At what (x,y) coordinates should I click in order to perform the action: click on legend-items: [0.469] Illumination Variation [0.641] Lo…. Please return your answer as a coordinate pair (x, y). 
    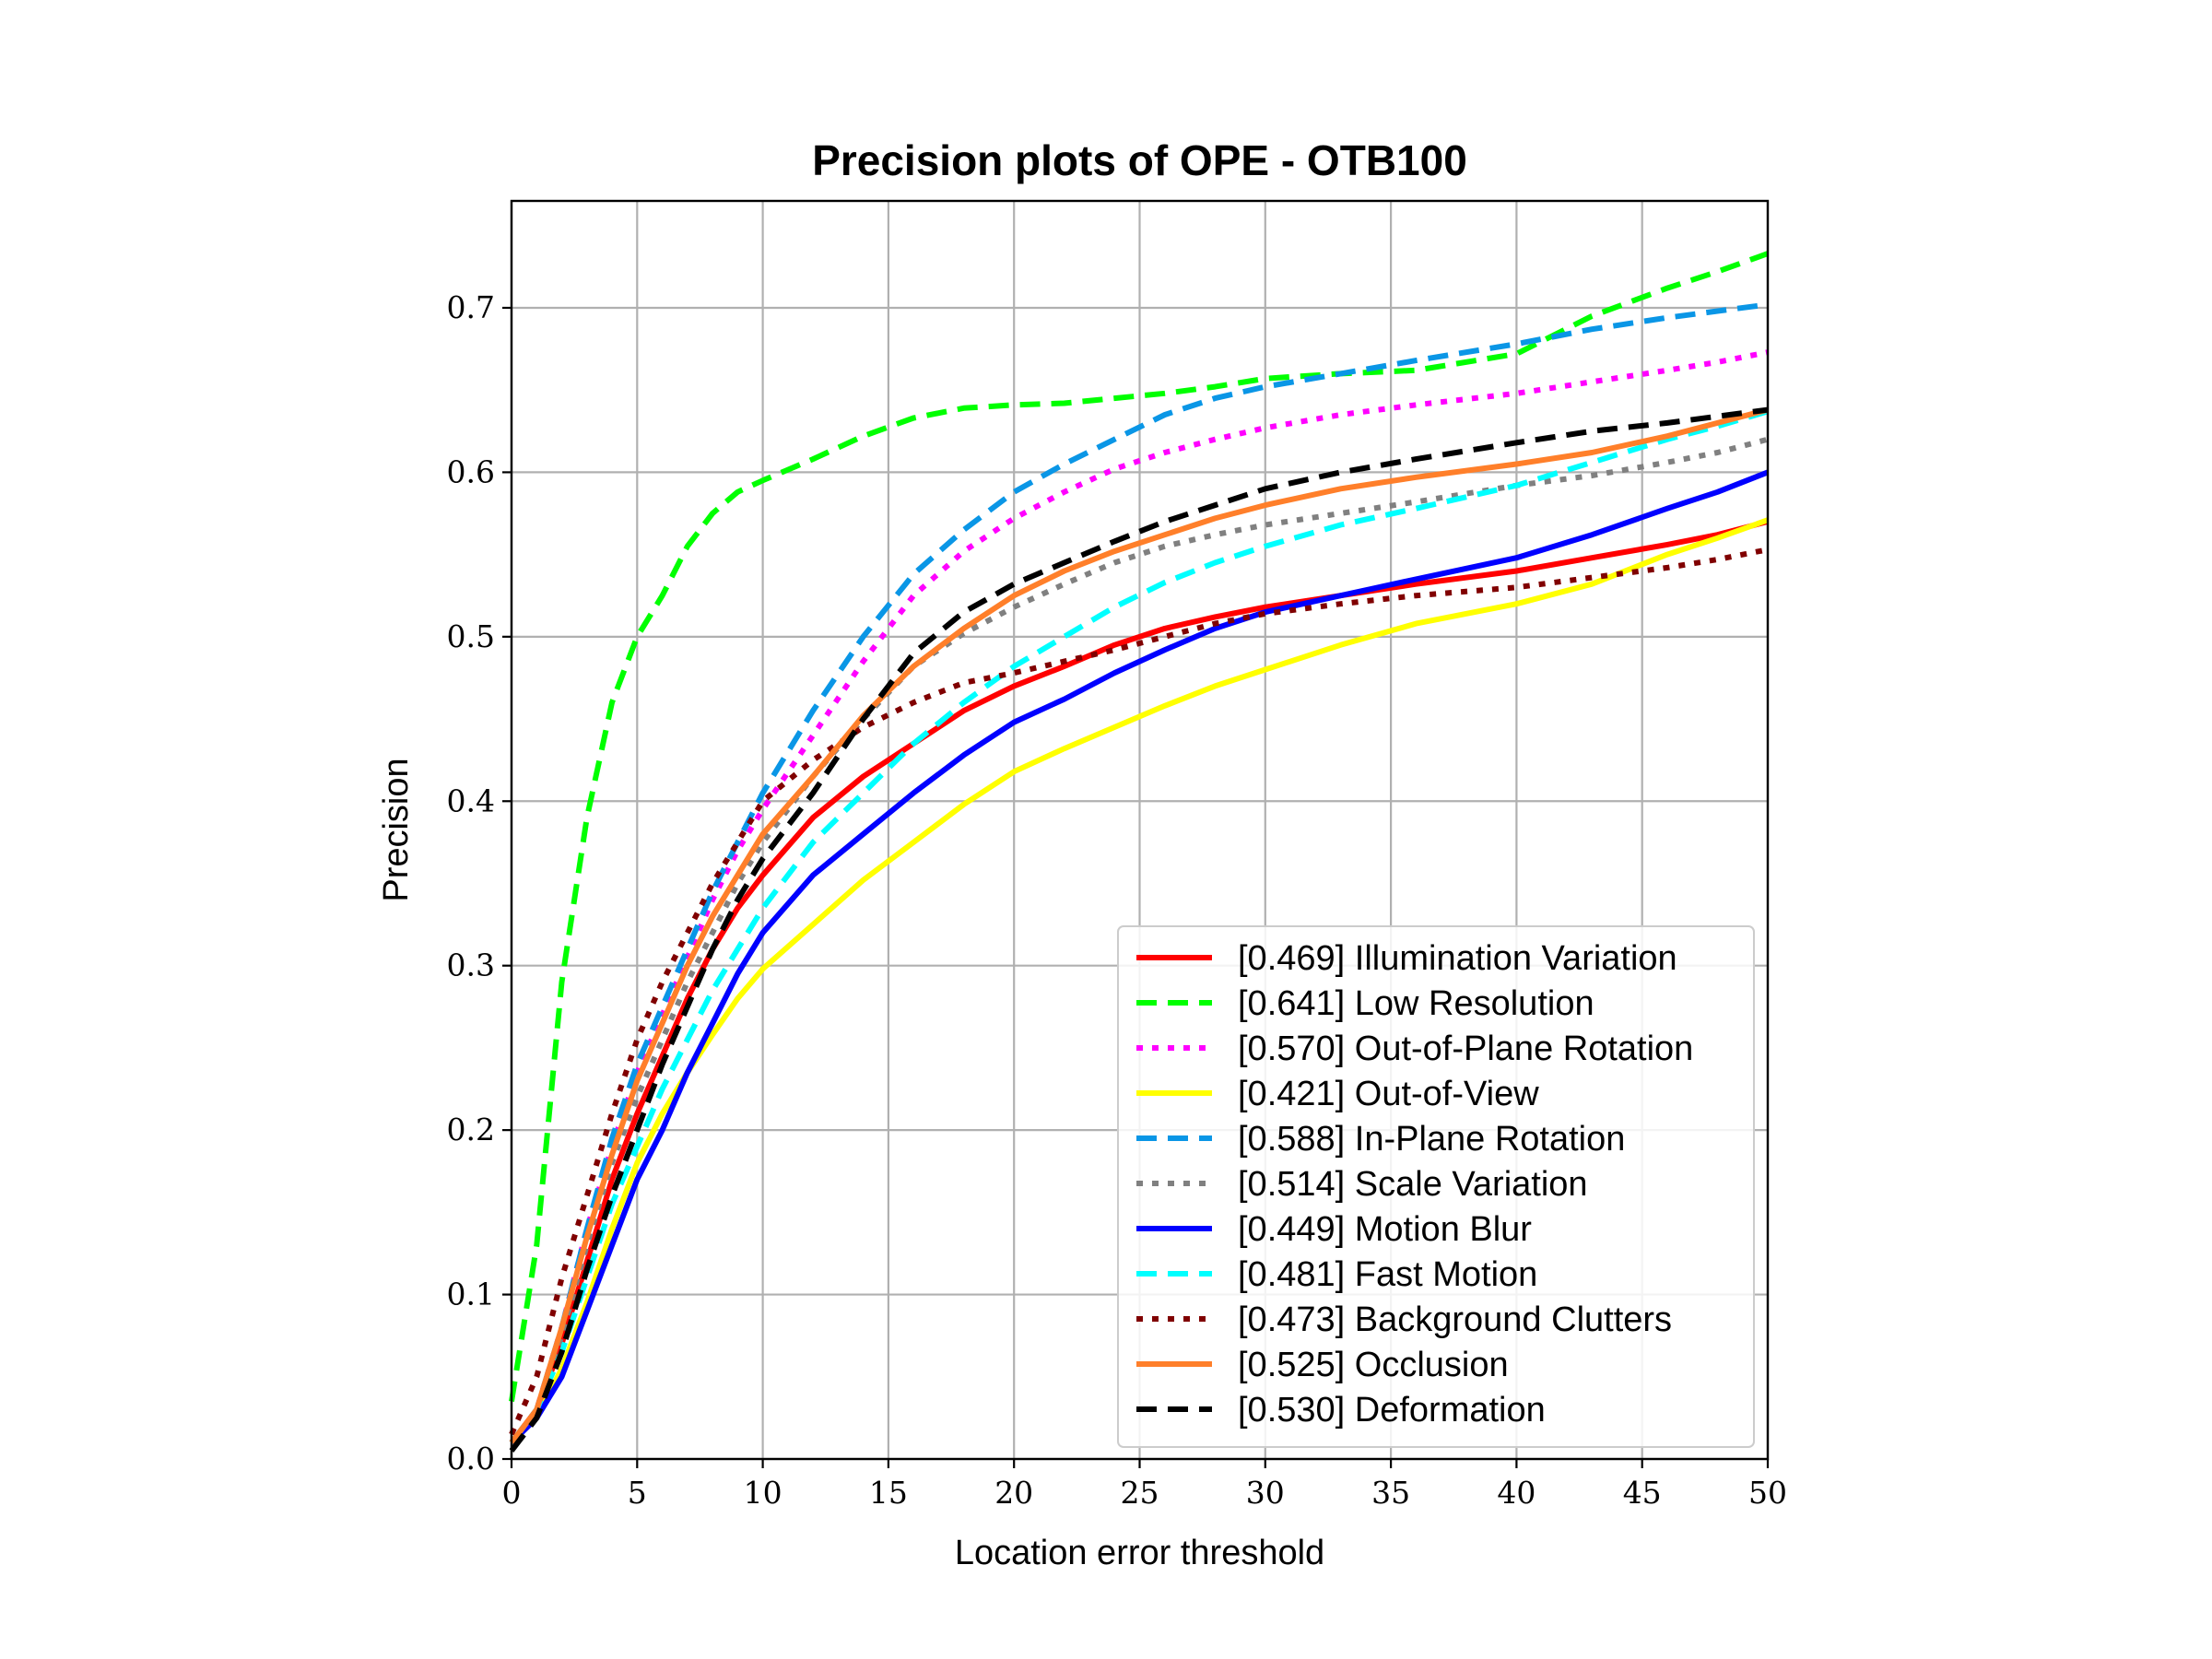
    Looking at the image, I should click on (1414, 1184).